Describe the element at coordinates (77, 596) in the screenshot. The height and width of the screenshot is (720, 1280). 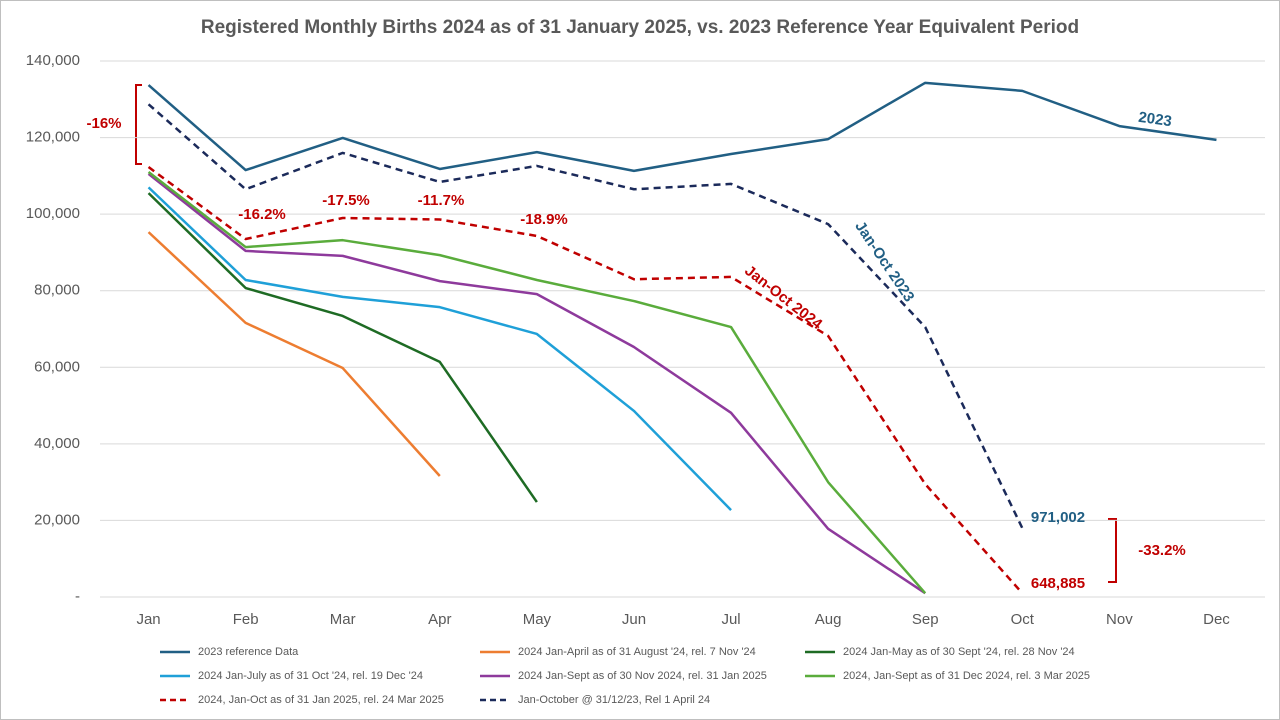
I see `y-tick-label: -` at that location.